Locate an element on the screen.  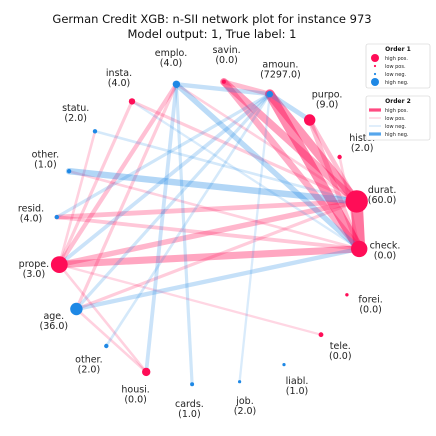
node-label-3: tele. (0.0) is located at coordinates (340, 351).